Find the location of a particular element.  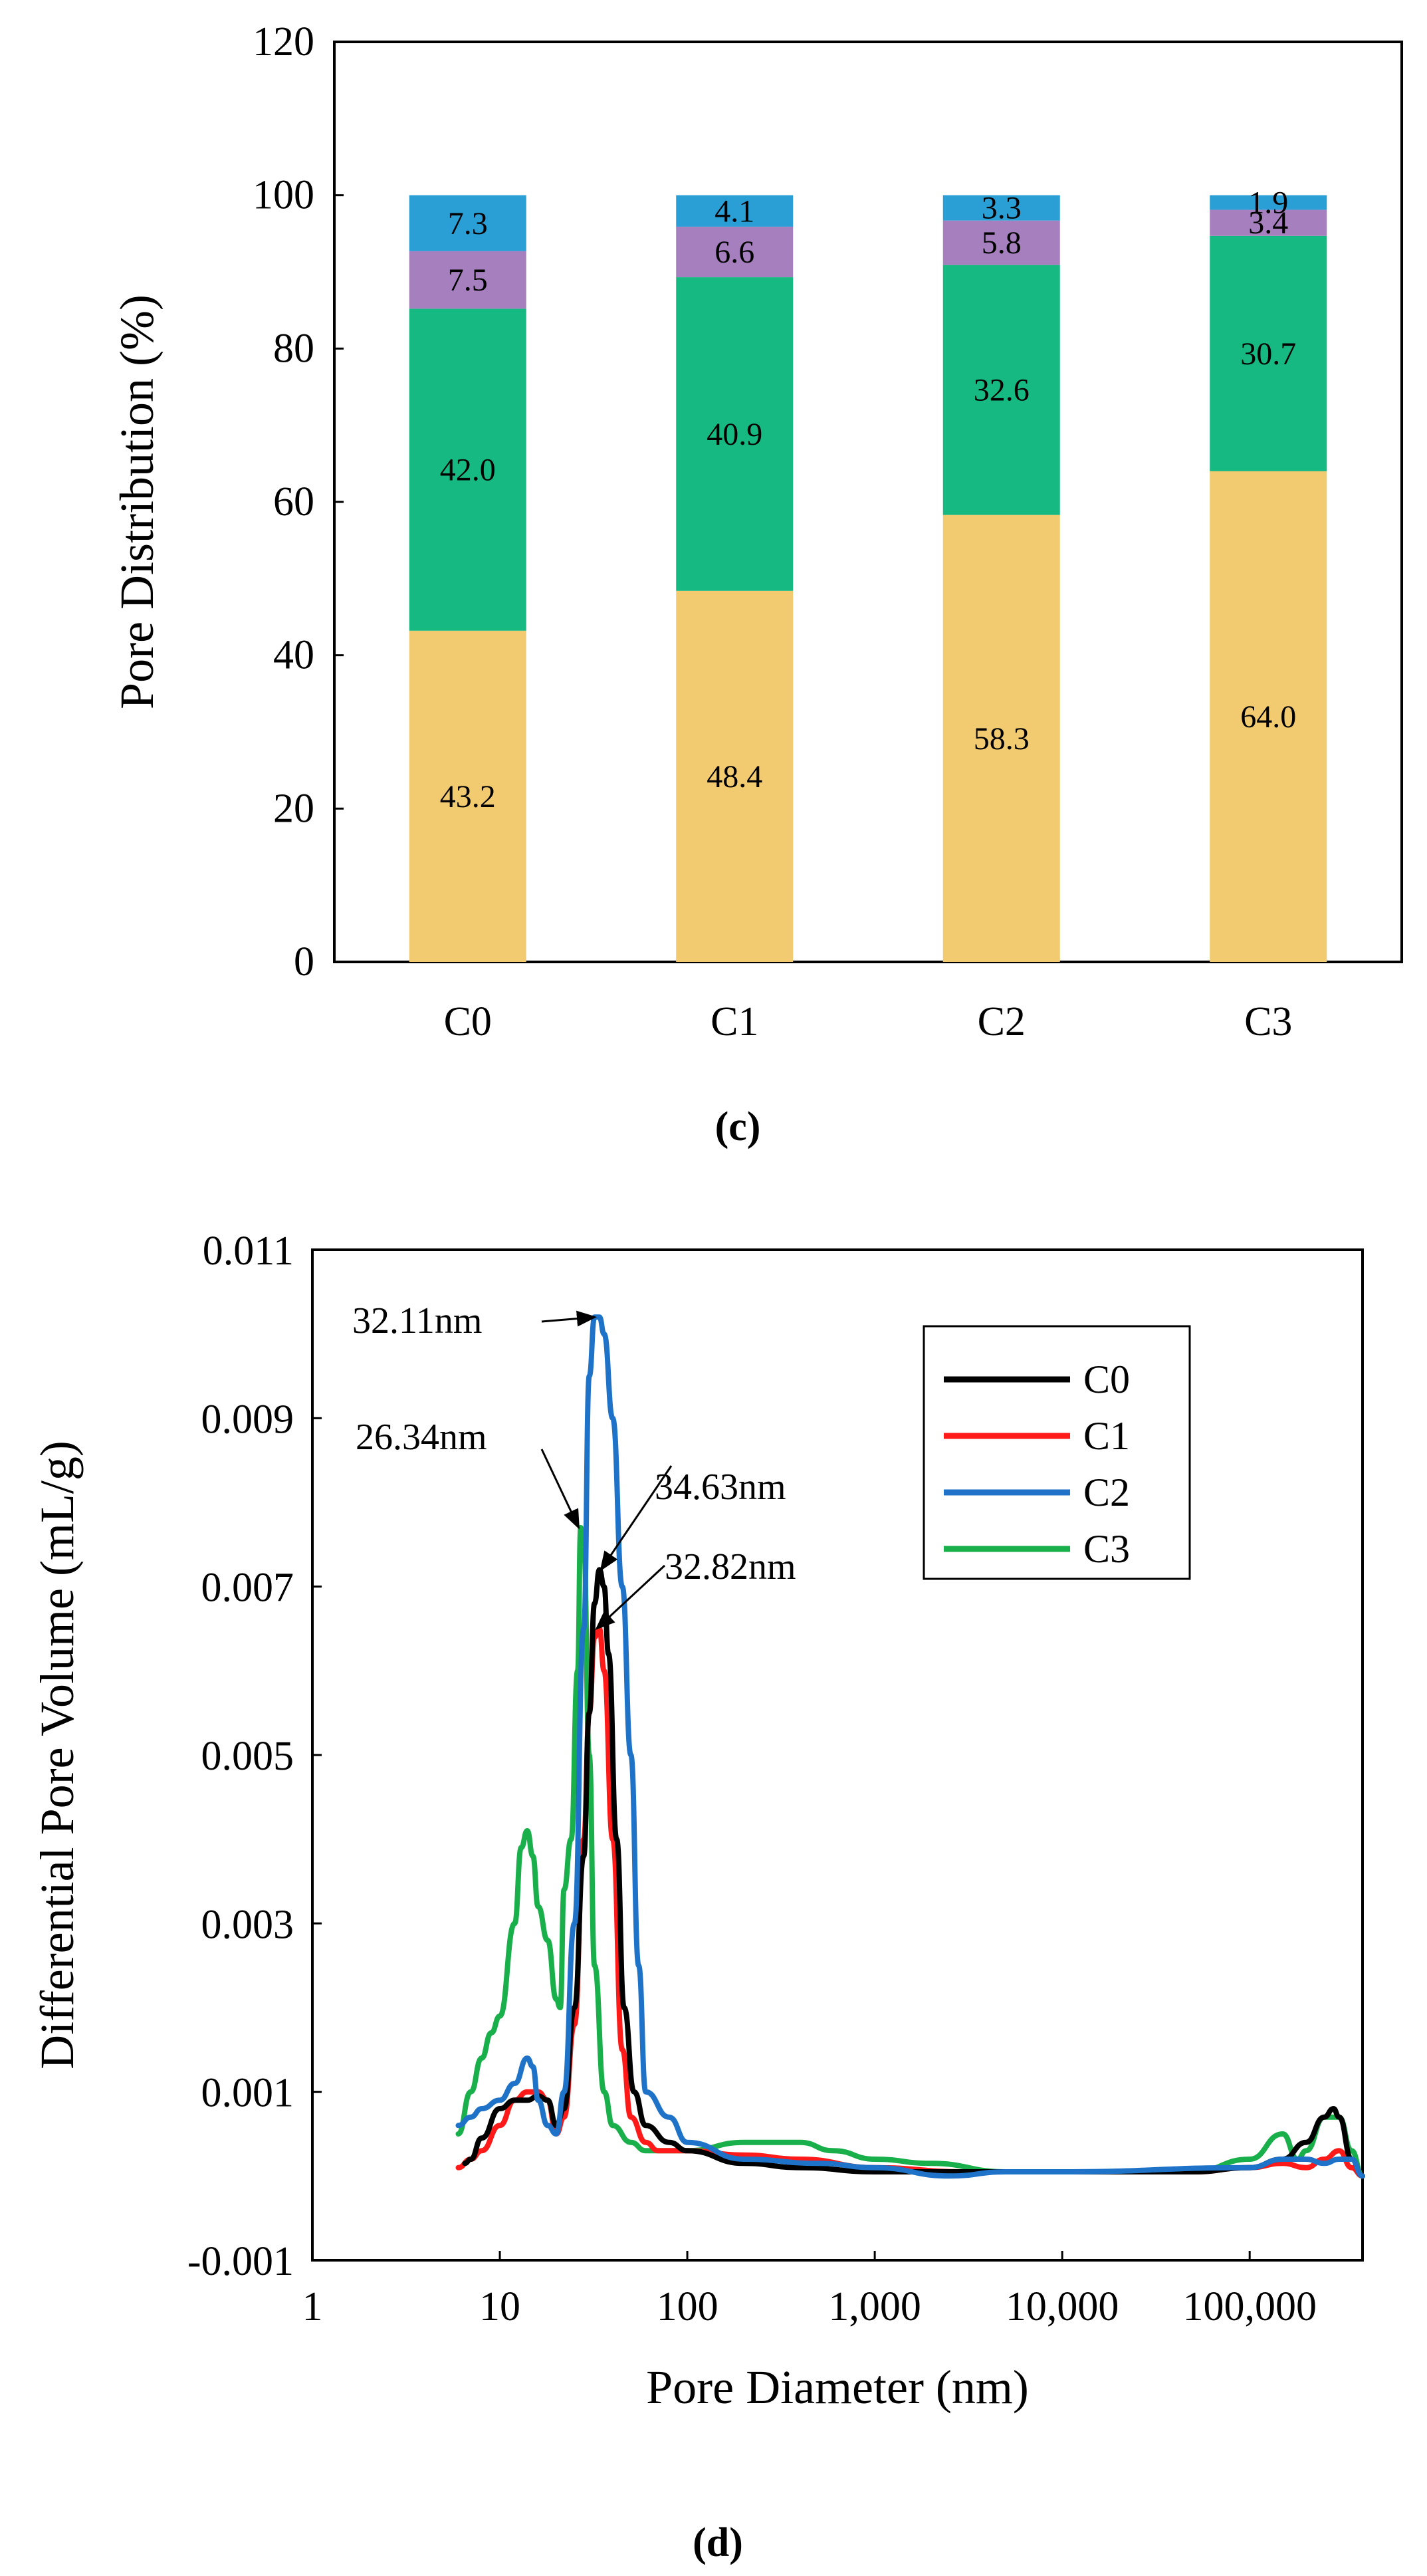

x-tick-label: 1,000 is located at coordinates (874, 2306).